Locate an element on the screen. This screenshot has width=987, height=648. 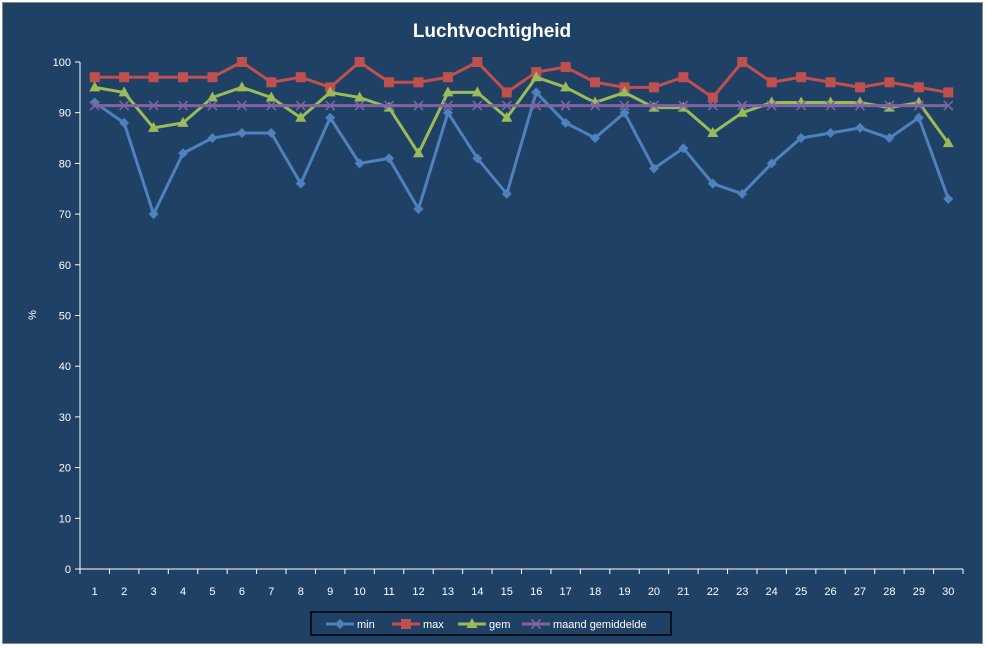
legend: min max gem maand gemiddelde is located at coordinates (491, 623).